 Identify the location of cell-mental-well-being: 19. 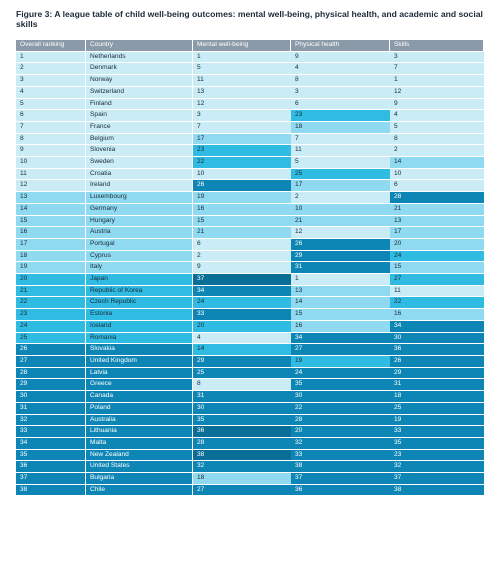
(242, 198).